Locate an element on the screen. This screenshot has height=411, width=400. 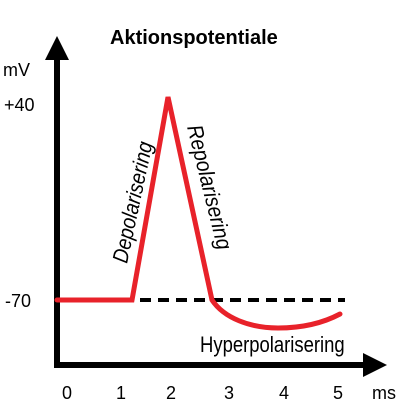
y-axis-unit: mV is located at coordinates (16, 70).